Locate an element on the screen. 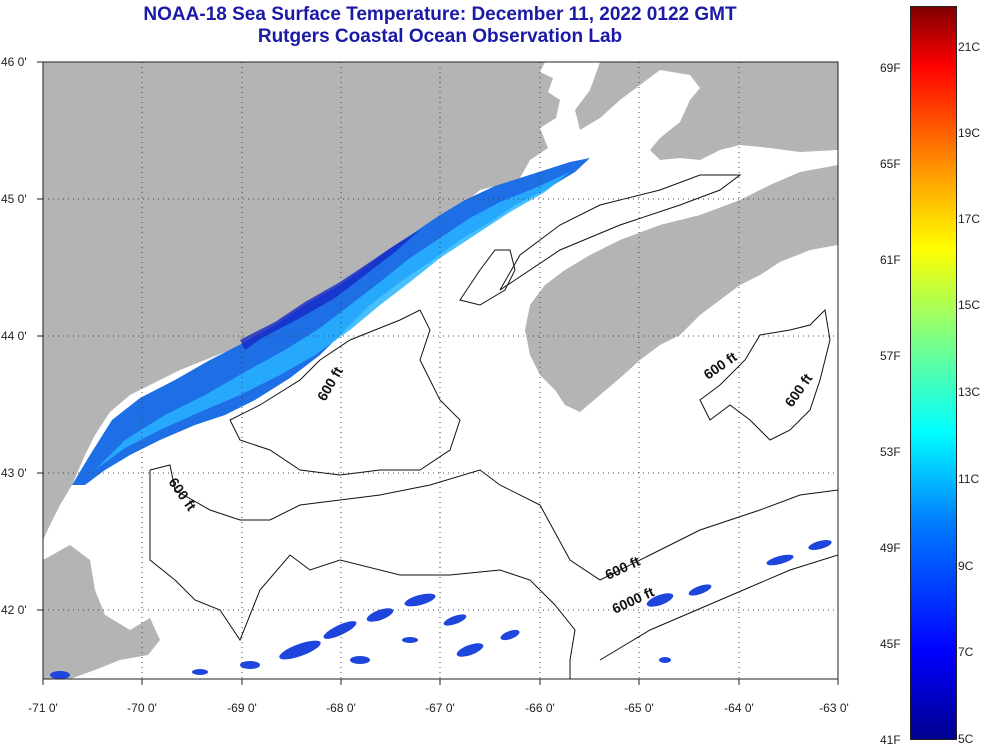 The image size is (984, 754). y-tick-label: 42 0' is located at coordinates (14, 610).